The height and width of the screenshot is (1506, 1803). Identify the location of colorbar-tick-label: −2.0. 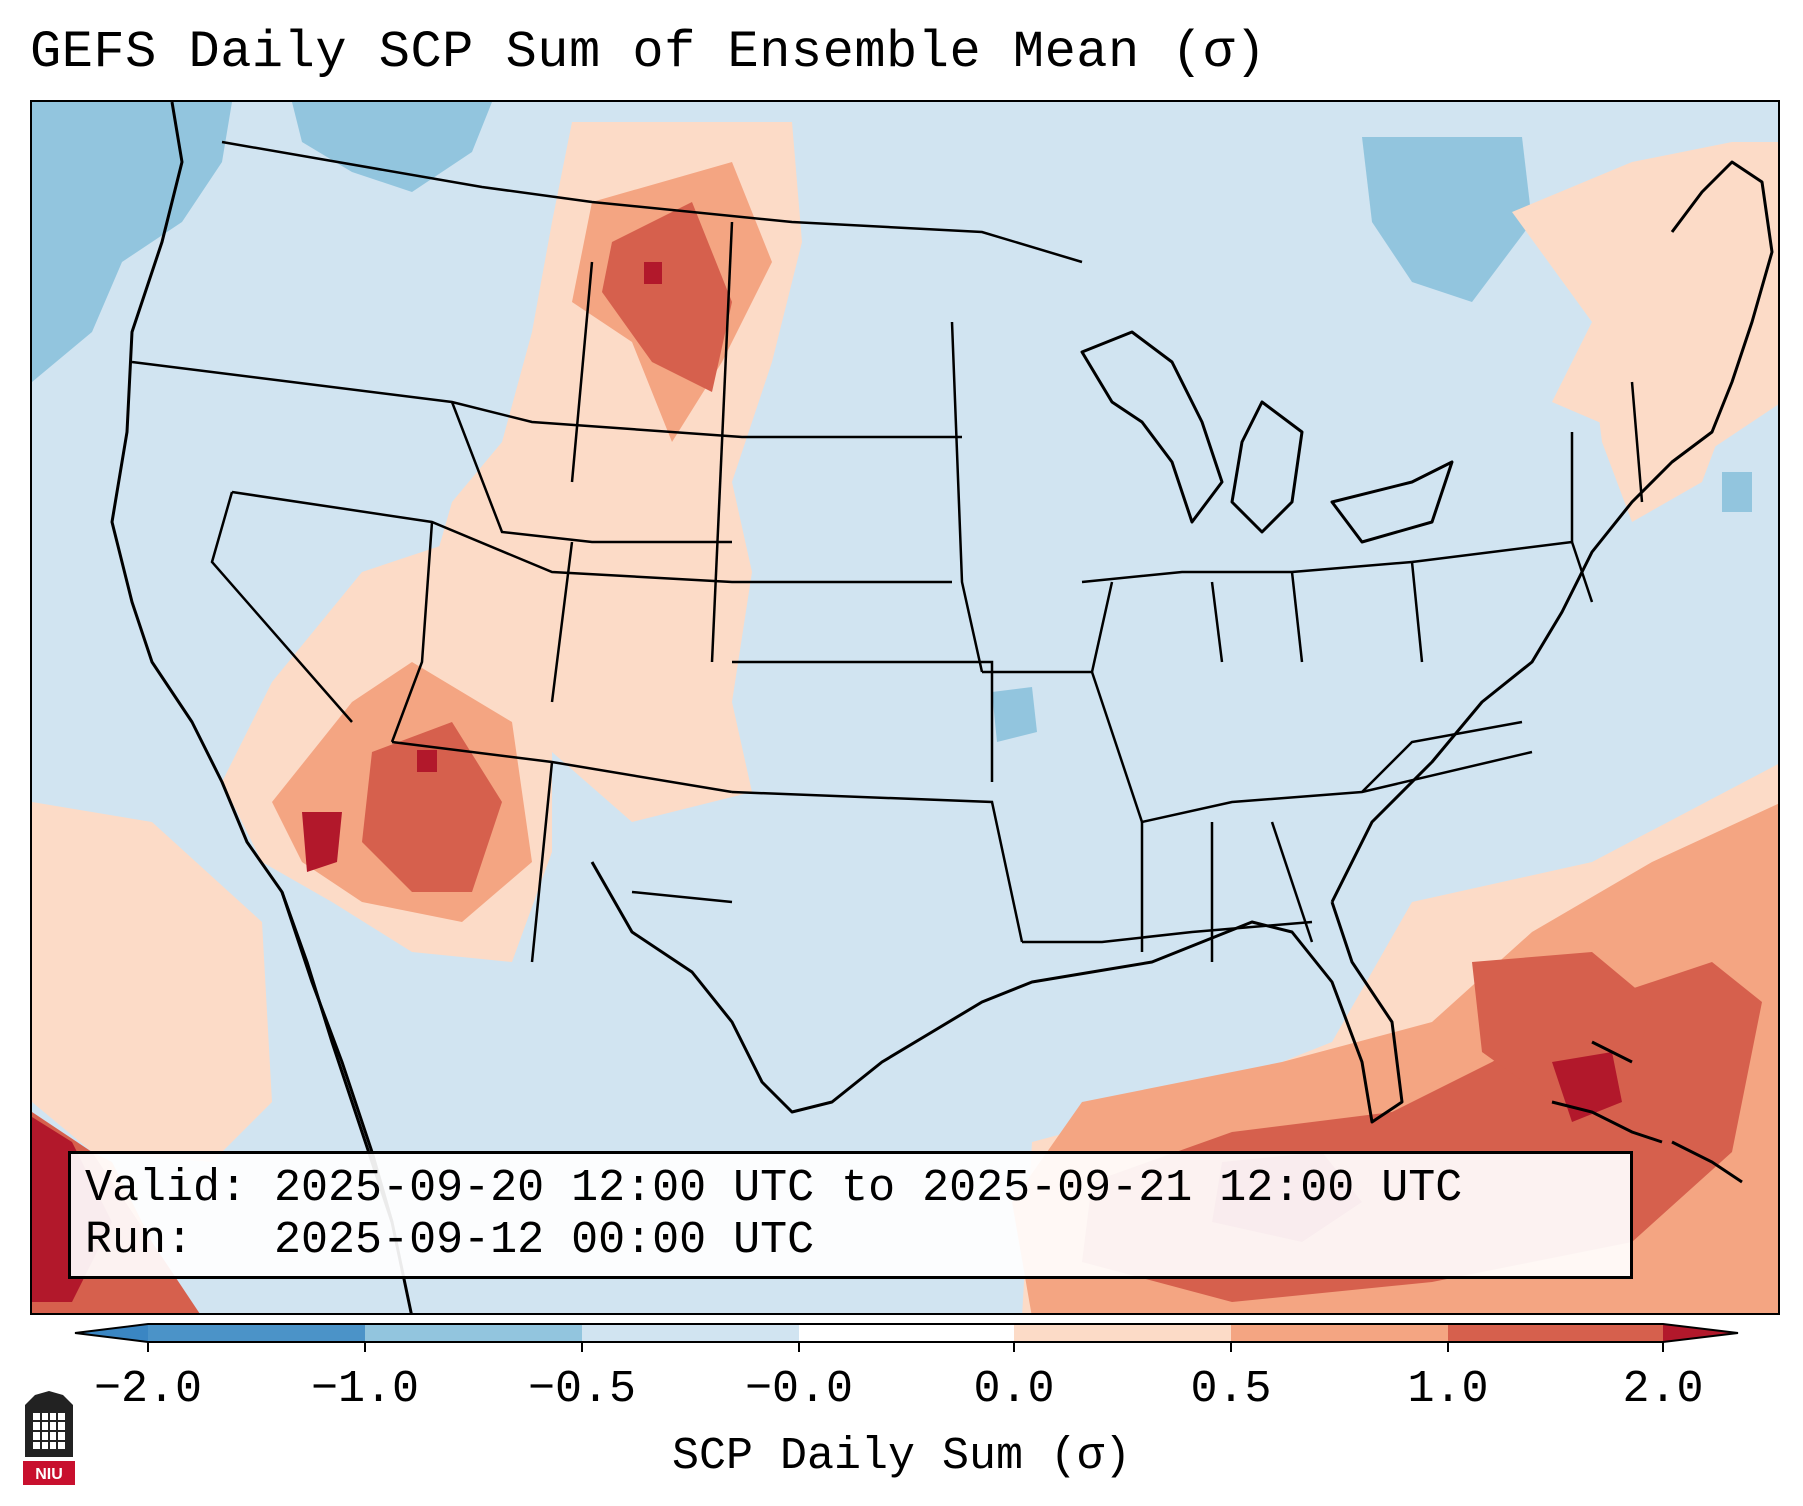
(148, 1389).